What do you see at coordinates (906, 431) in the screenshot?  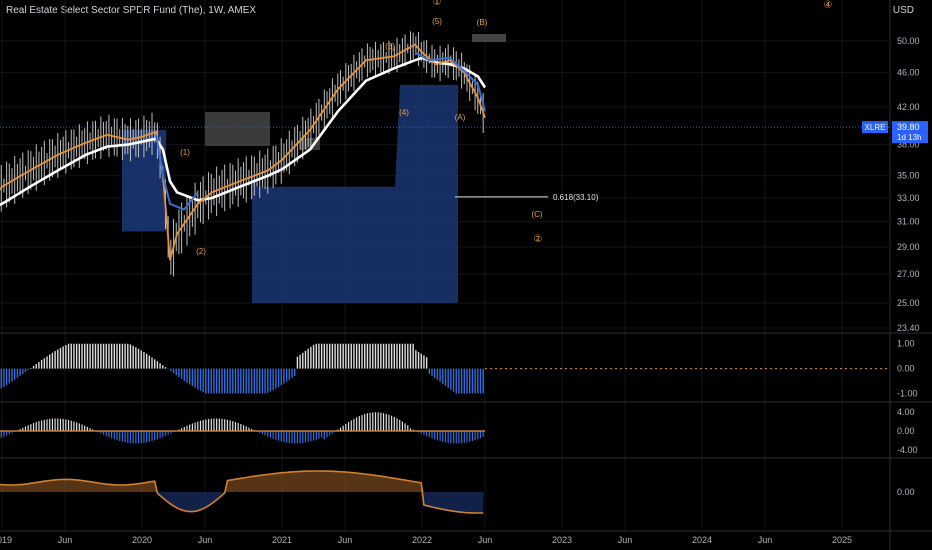 I see `osc2-tick-label: 0.00` at bounding box center [906, 431].